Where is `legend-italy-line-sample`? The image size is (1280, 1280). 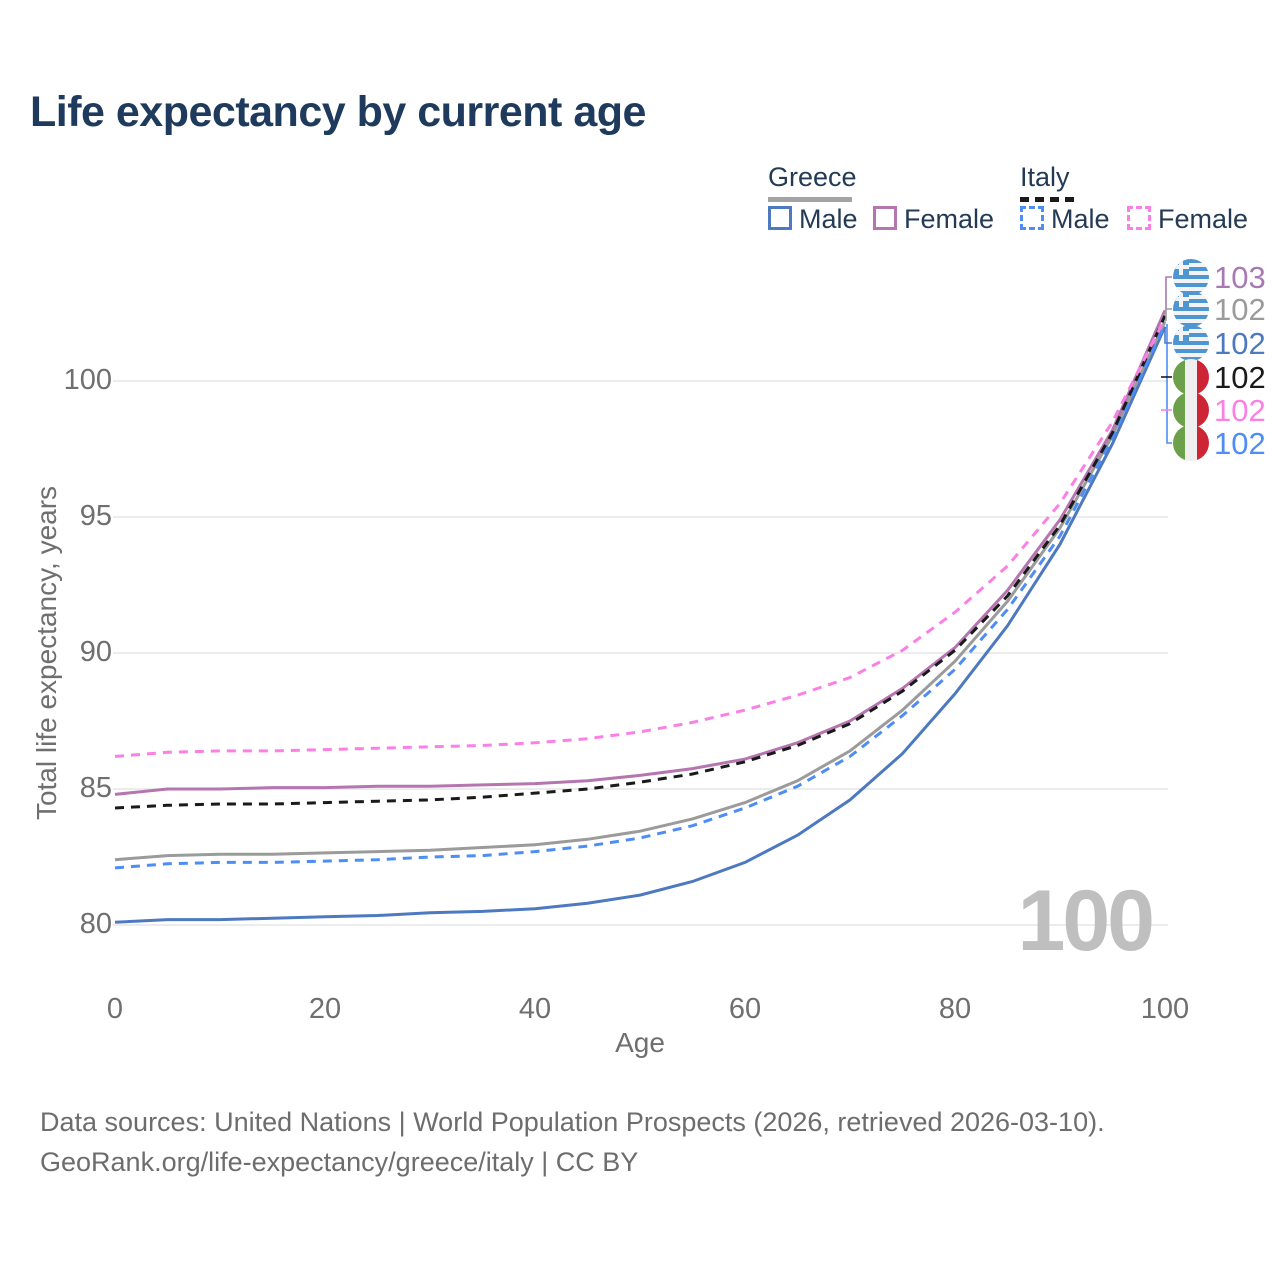 legend-italy-line-sample is located at coordinates (1047, 199).